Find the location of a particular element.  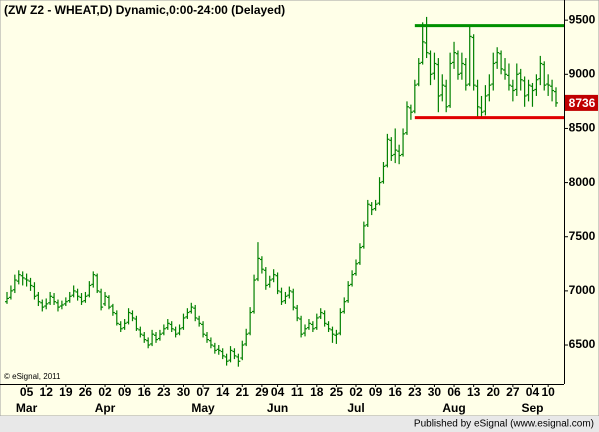

y-tick-label: 7500 is located at coordinates (582, 236).